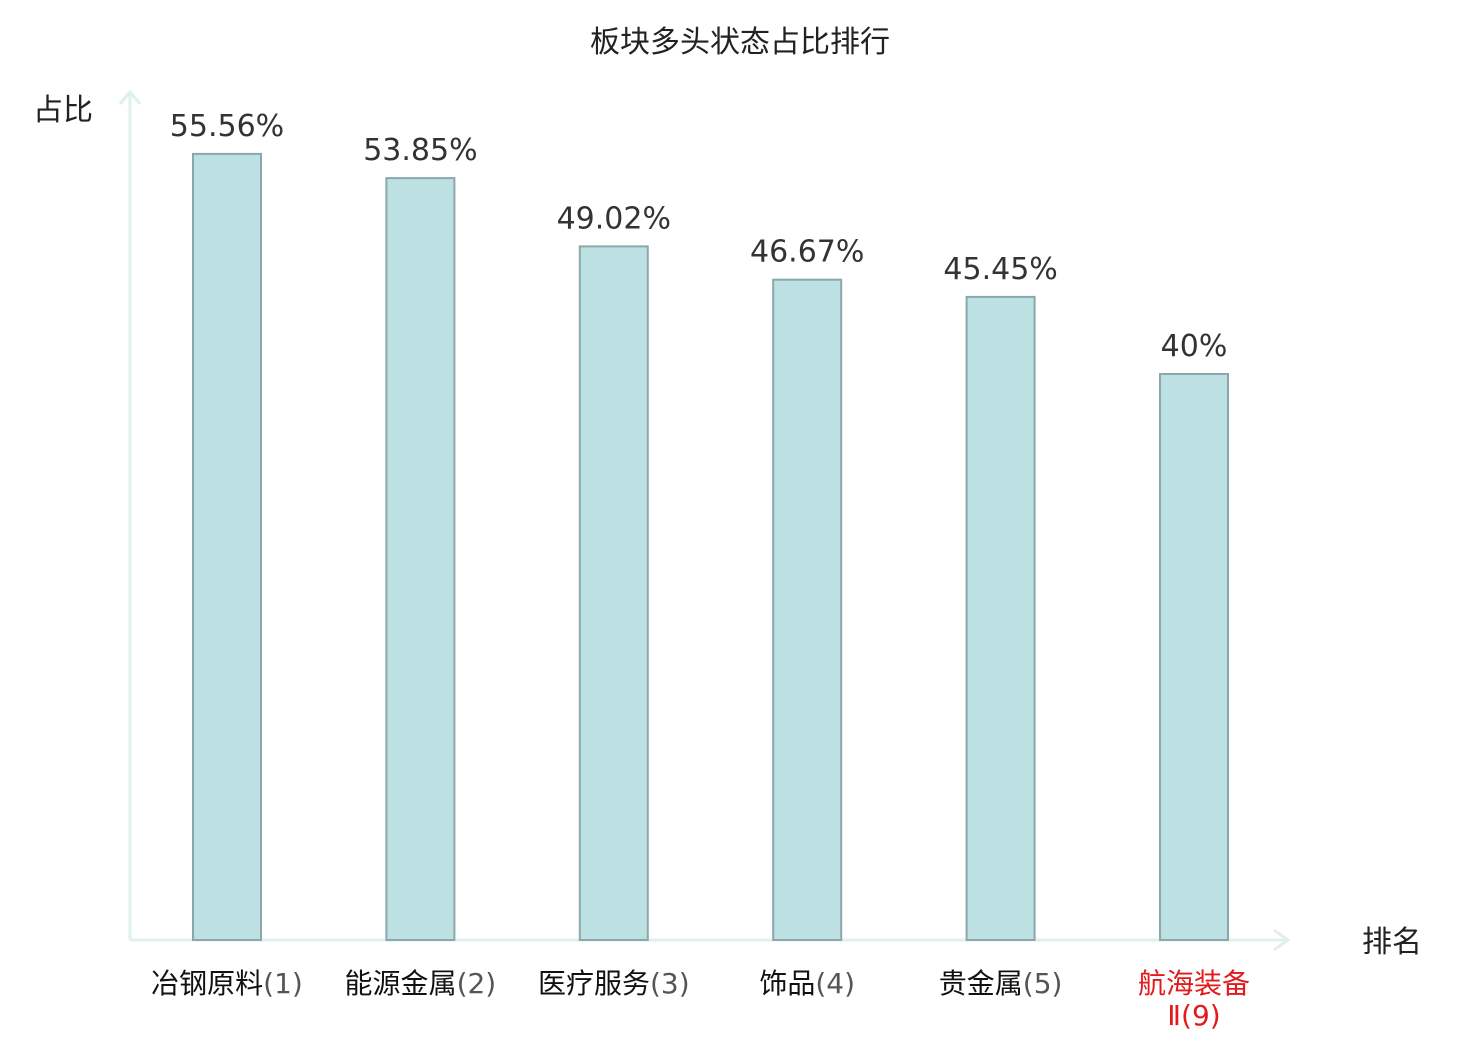  Describe the element at coordinates (1194, 983) in the screenshot. I see `category-label: 航海装备` at that location.